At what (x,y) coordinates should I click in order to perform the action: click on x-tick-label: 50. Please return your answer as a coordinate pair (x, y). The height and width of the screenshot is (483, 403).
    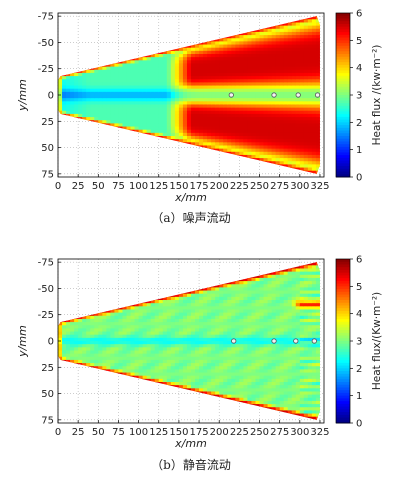
    Looking at the image, I should click on (98, 186).